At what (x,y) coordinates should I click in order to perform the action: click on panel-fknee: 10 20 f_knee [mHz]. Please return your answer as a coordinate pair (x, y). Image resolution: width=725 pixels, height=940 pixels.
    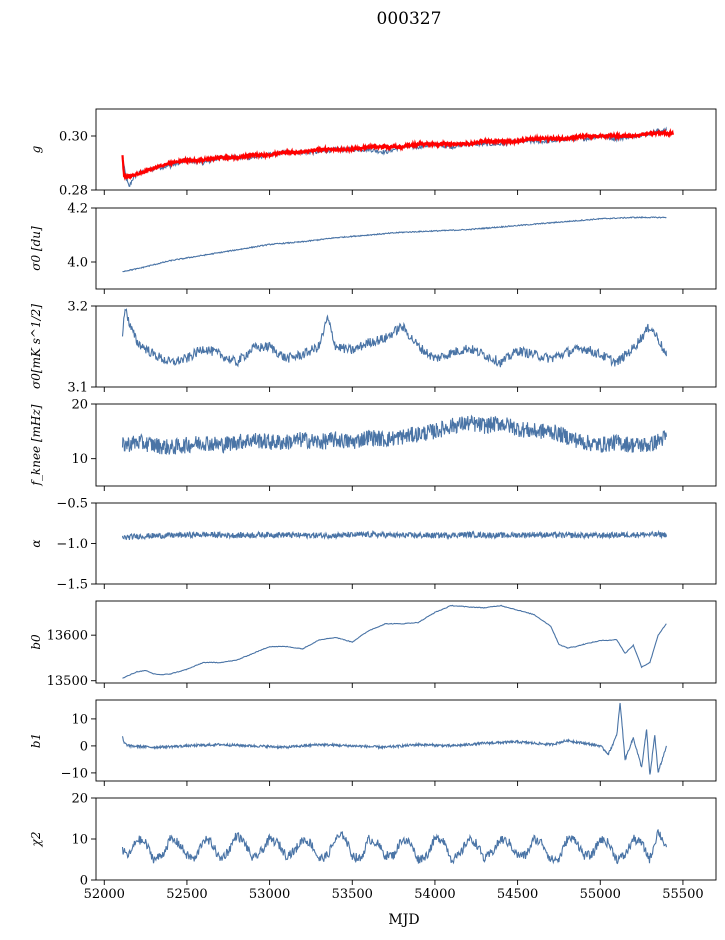
    Looking at the image, I should click on (373, 444).